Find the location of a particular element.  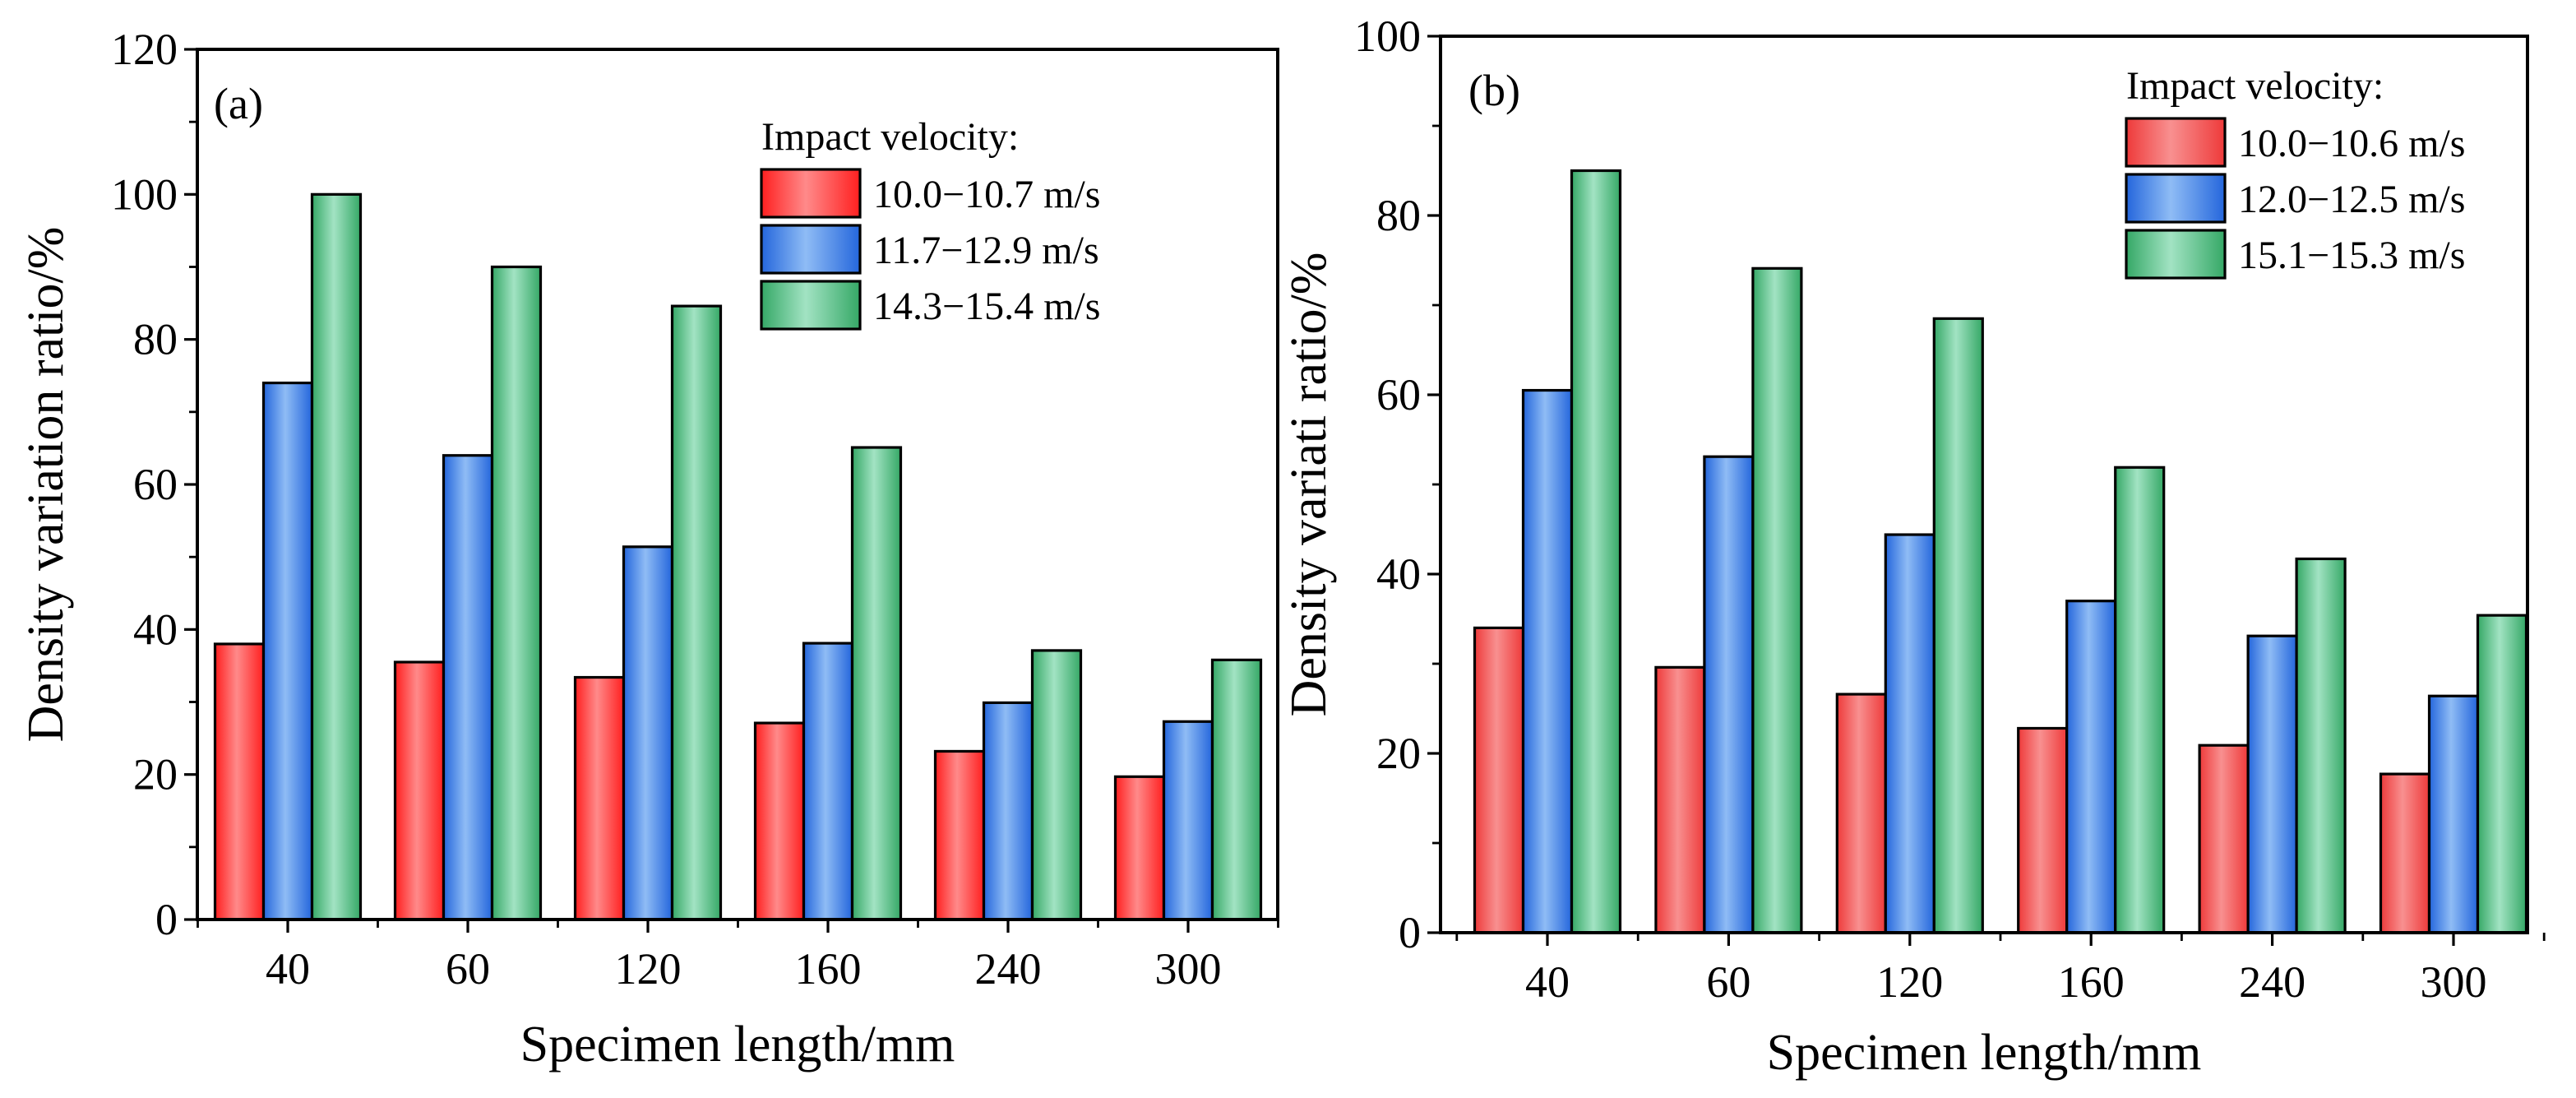

legend-label: 11.7−12.9 m/s is located at coordinates (986, 250).